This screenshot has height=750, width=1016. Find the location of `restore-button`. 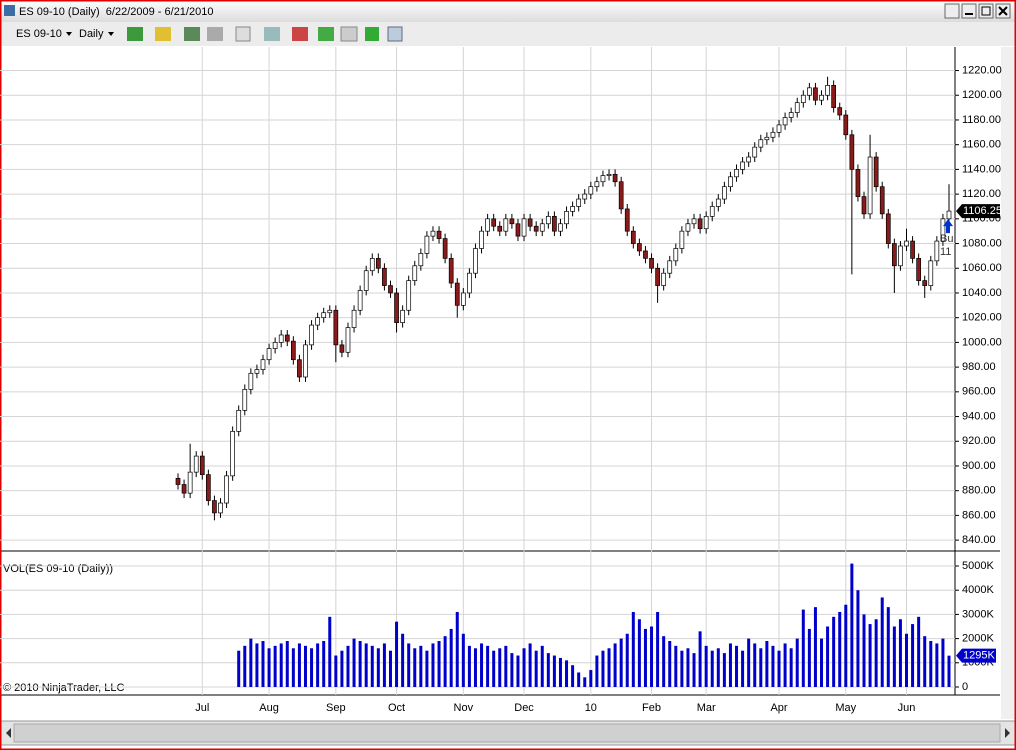

restore-button is located at coordinates (952, 11).